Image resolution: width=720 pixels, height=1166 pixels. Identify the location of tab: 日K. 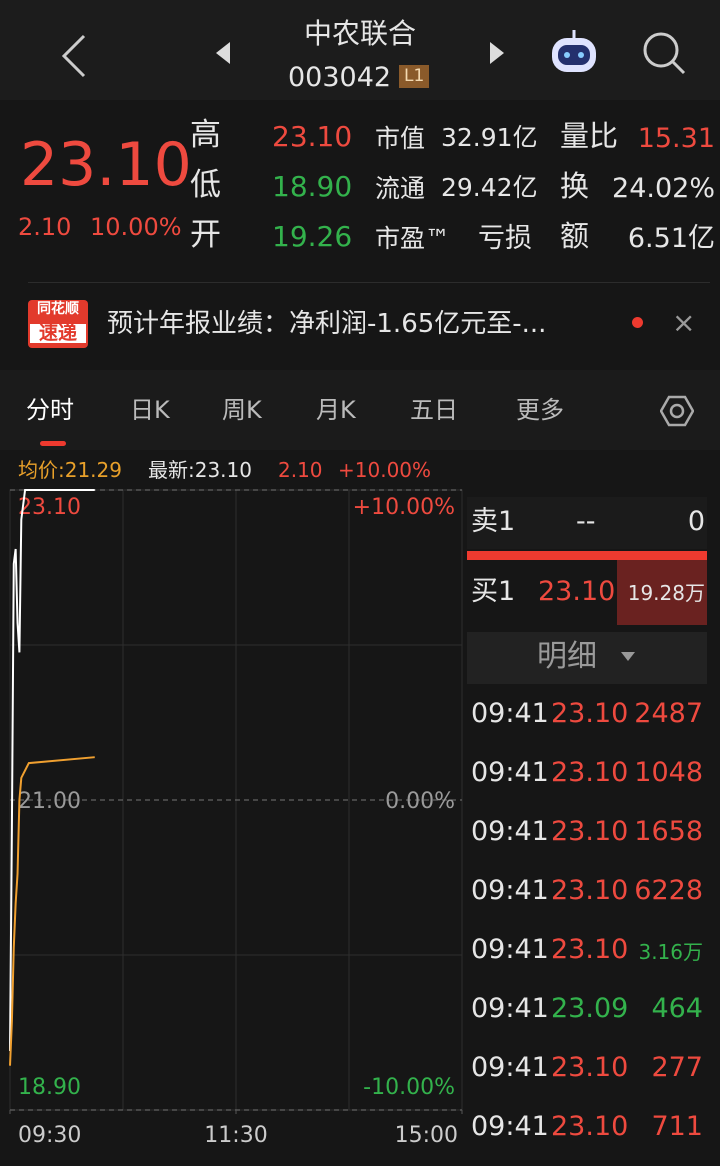
(150, 410).